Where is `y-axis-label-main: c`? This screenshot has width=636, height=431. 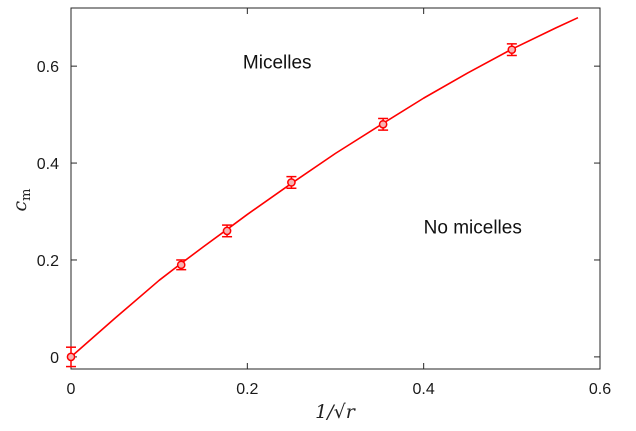 y-axis-label-main: c is located at coordinates (20, 205).